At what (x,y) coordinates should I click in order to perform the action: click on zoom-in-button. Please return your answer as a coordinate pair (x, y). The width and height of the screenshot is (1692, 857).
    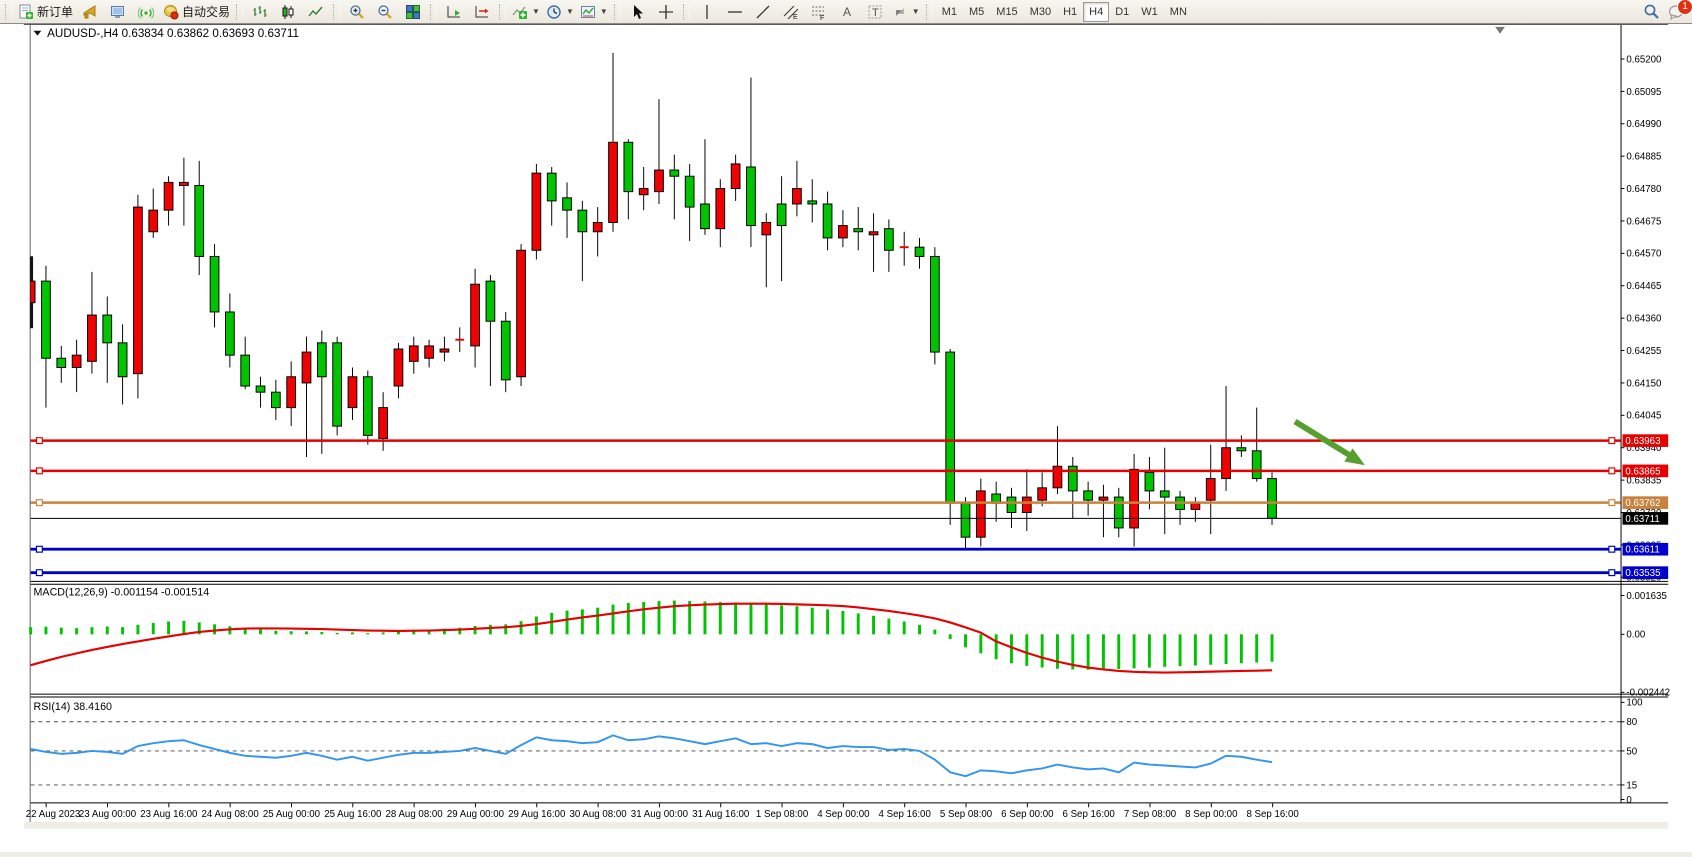
    Looking at the image, I should click on (357, 12).